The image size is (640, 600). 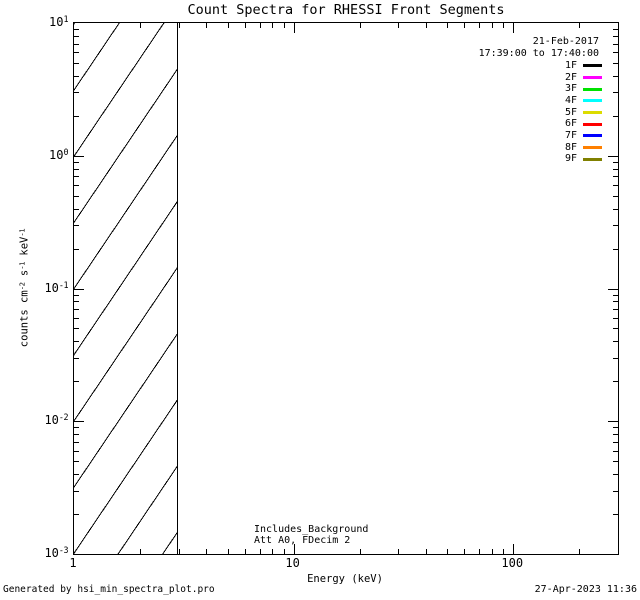 I want to click on x-tick-label: 10, so click(x=292, y=563).